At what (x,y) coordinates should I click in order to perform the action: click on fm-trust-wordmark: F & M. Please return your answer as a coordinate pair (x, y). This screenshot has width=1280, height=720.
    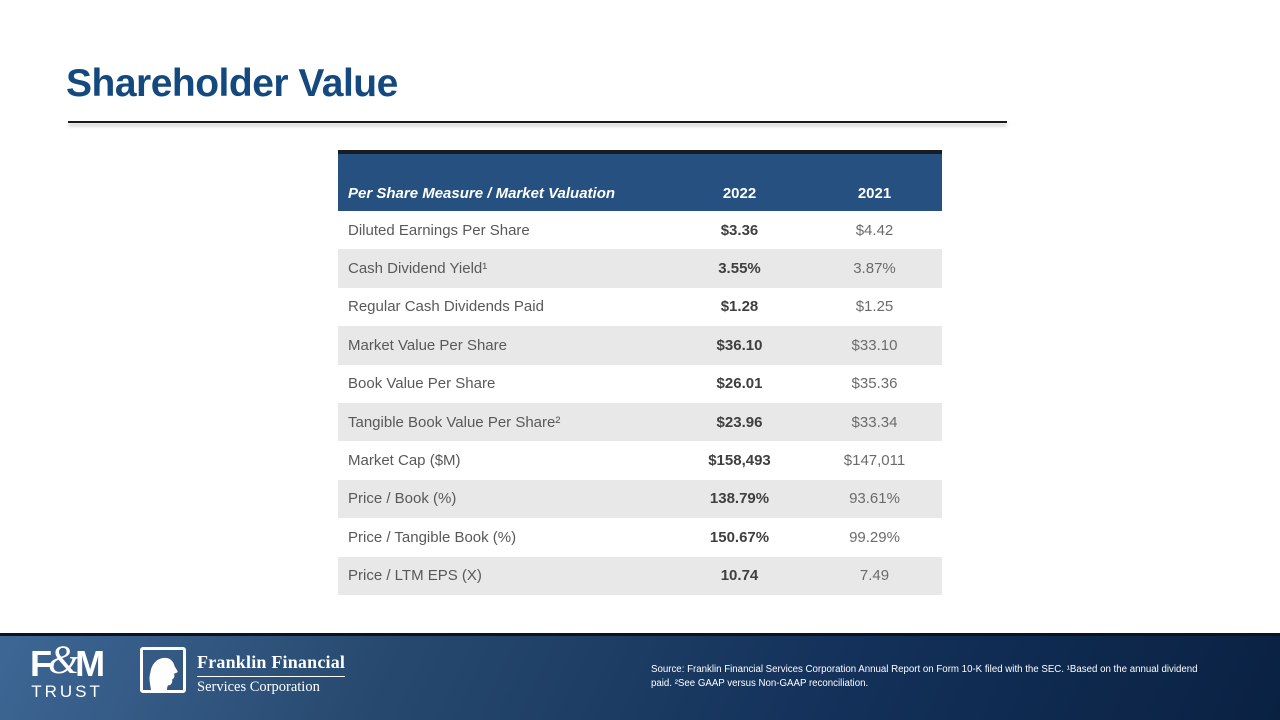
    Looking at the image, I should click on (67, 662).